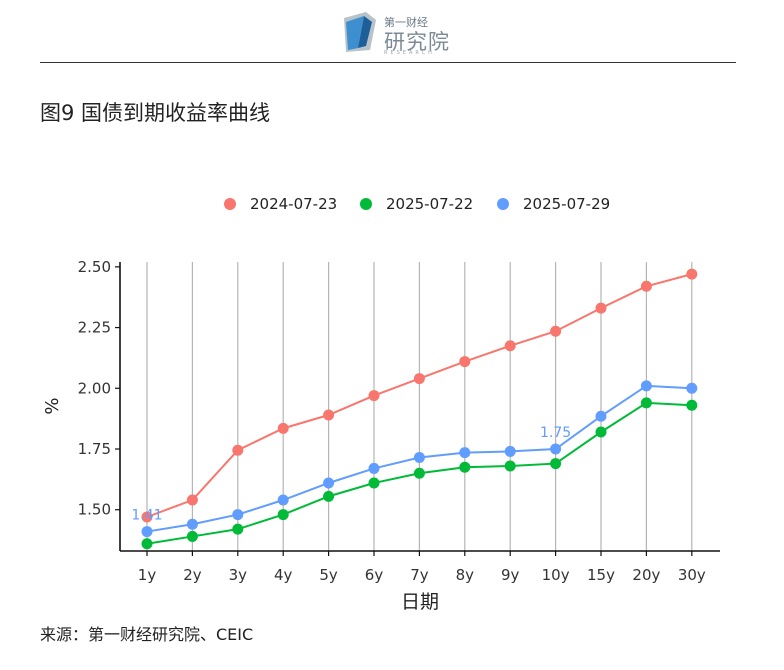 Image resolution: width=784 pixels, height=670 pixels. I want to click on logo: 第一财经 研究院 RESEARCH, so click(395, 32).